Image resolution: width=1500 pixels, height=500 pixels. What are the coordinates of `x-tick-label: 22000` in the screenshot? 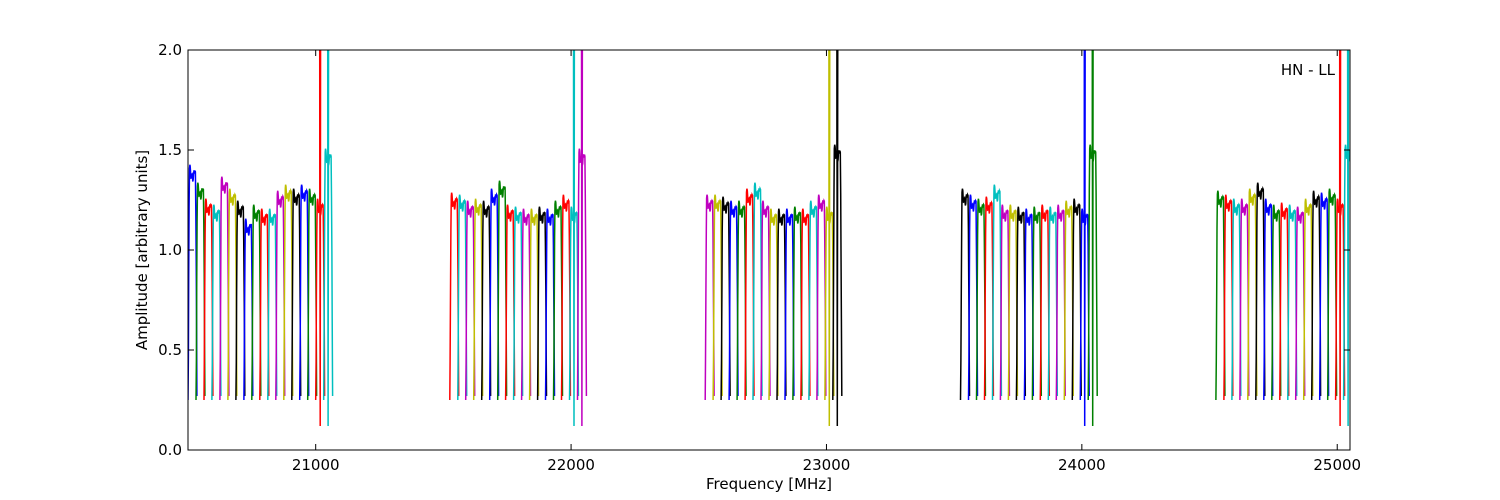 It's located at (571, 465).